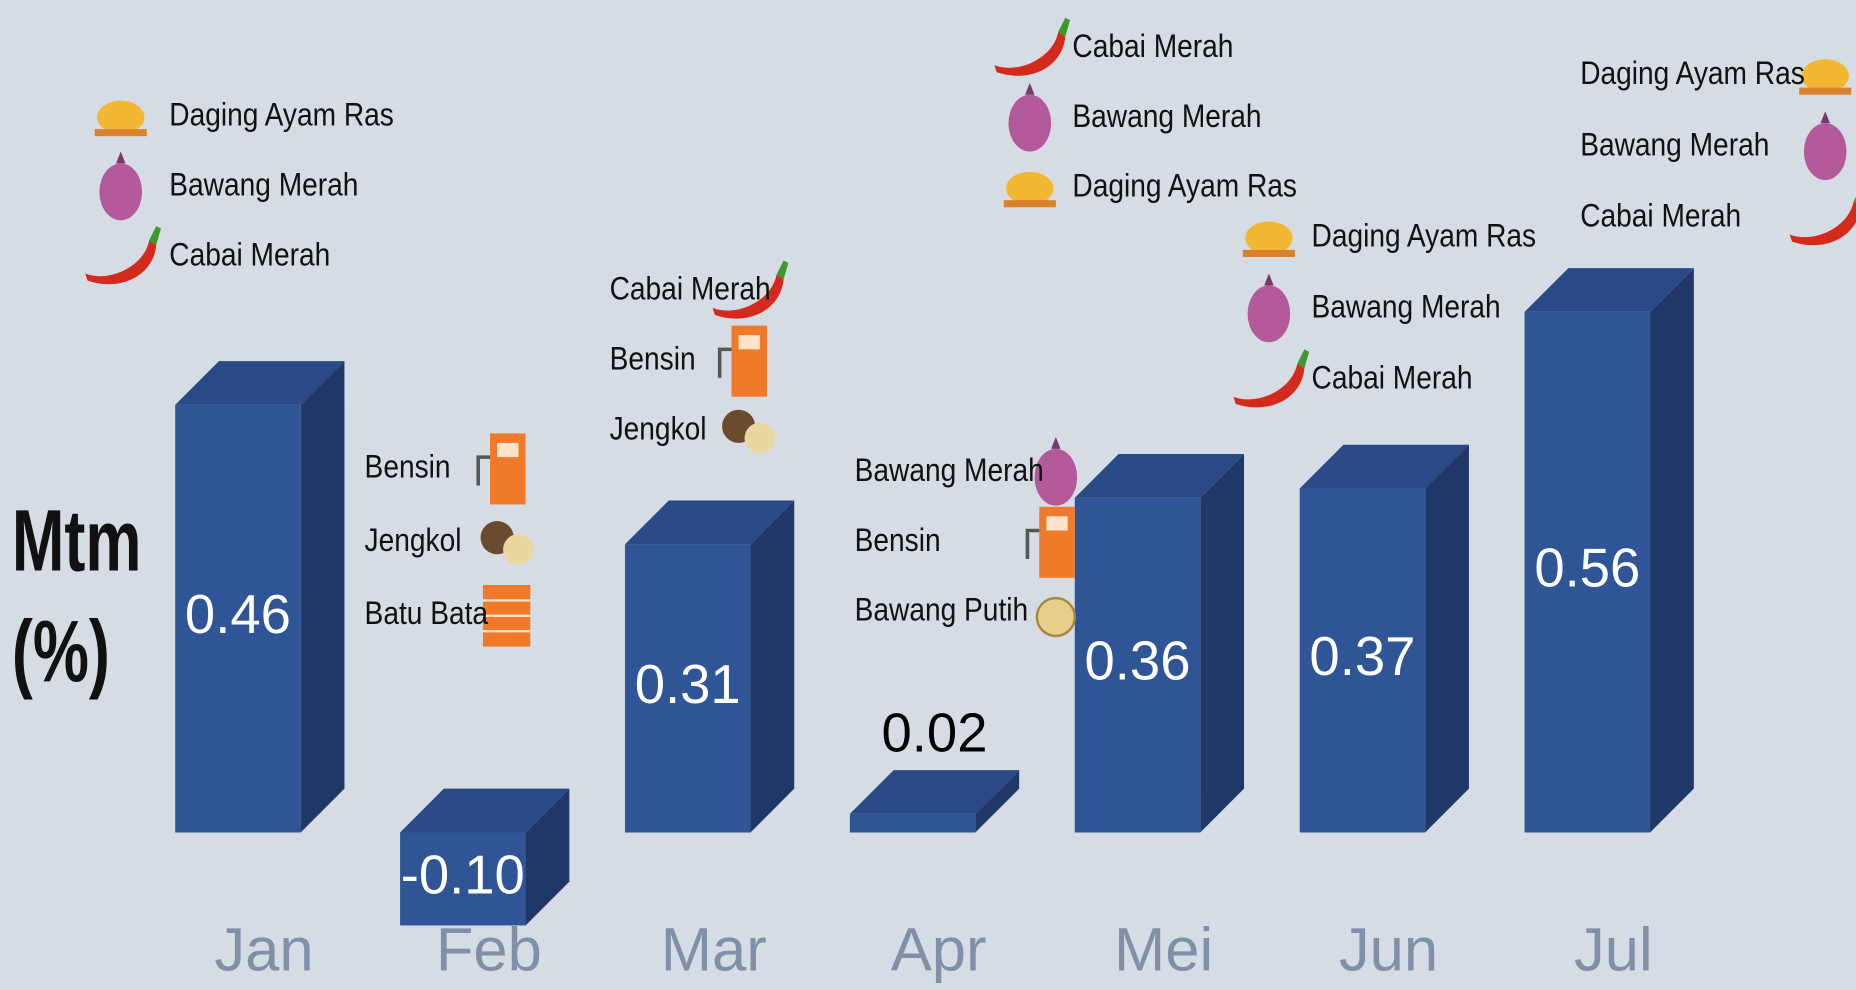  Describe the element at coordinates (238, 614) in the screenshot. I see `value-label: 0.46` at that location.